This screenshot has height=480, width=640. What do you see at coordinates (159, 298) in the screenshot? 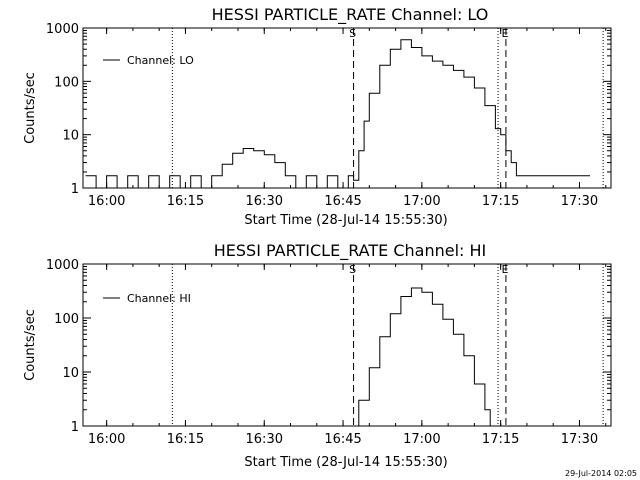
I see `legend-label-hi: Channel: HI` at bounding box center [159, 298].